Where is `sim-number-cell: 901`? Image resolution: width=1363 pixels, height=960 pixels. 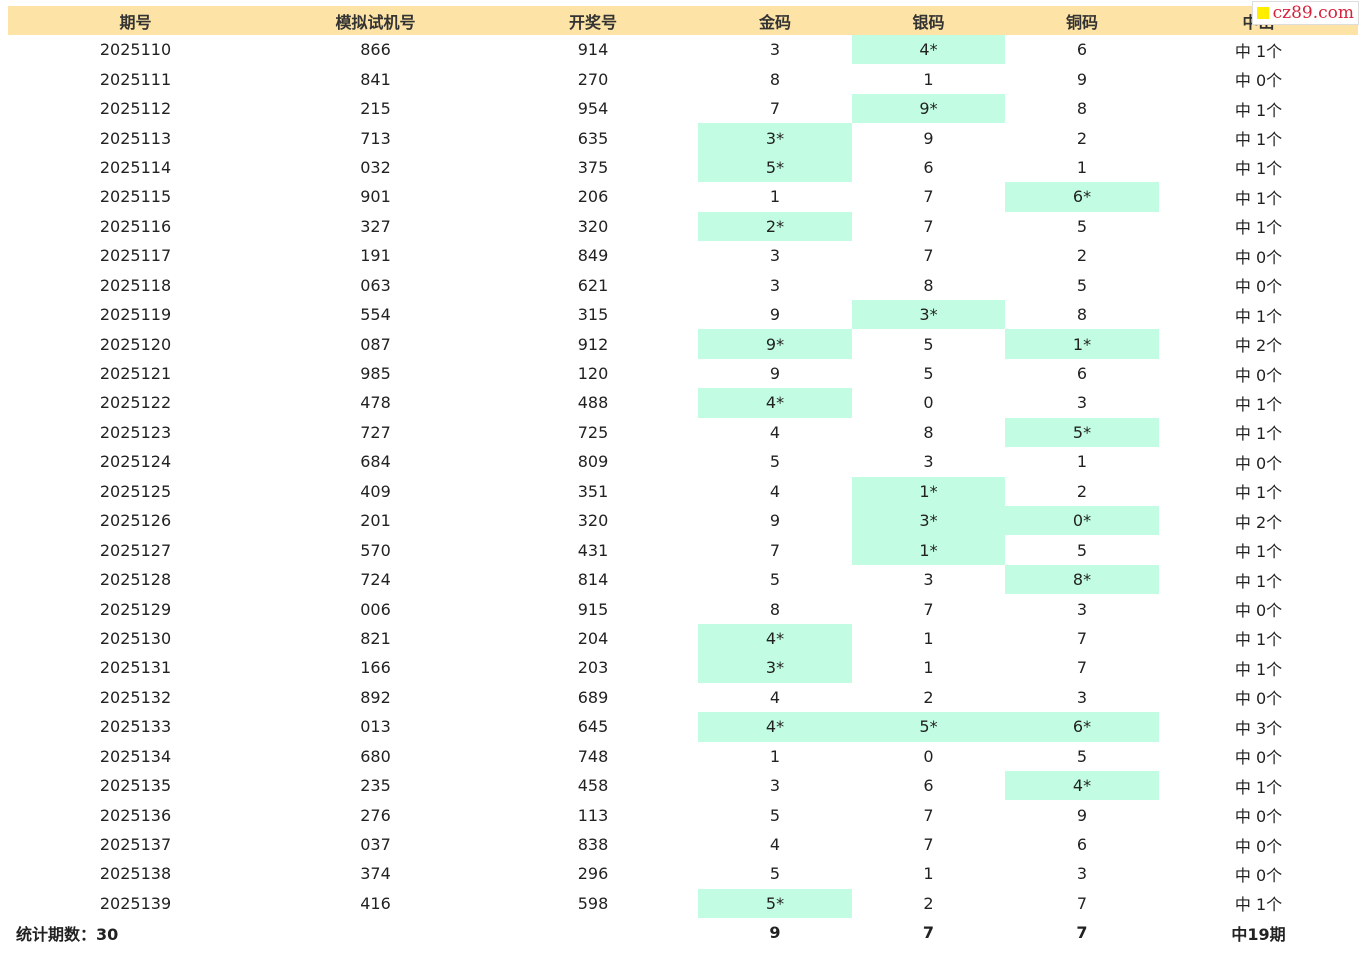
sim-number-cell: 901 is located at coordinates (375, 197).